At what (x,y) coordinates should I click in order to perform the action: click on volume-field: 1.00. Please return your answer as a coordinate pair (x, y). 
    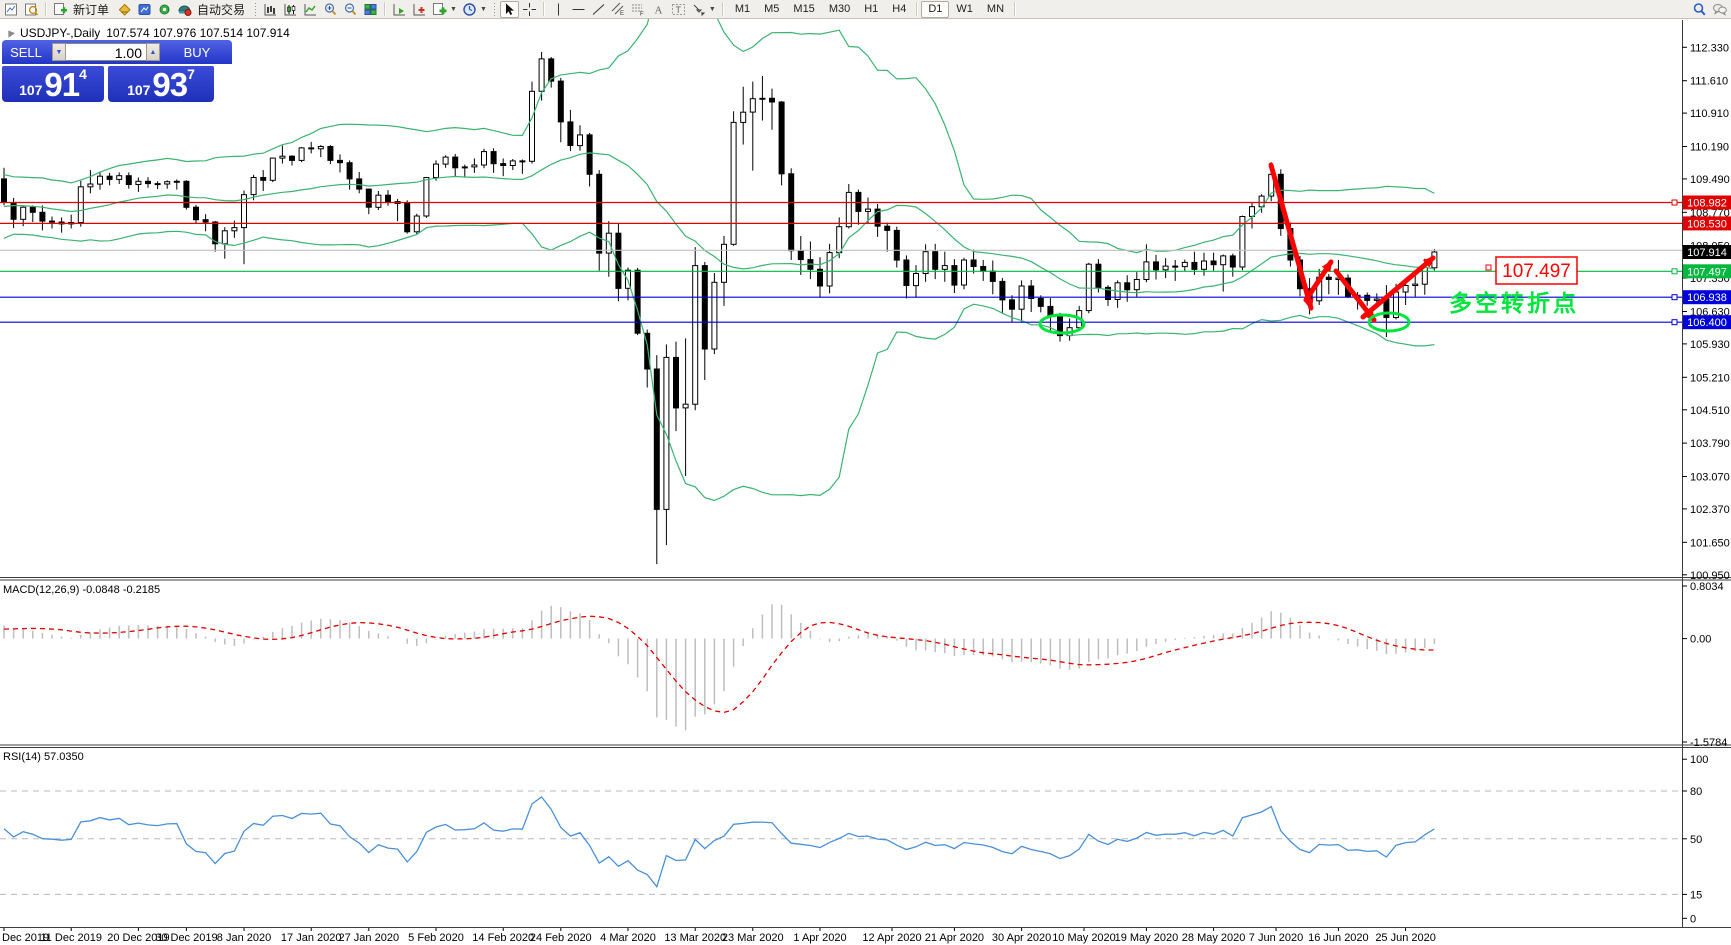
    Looking at the image, I should click on (106, 52).